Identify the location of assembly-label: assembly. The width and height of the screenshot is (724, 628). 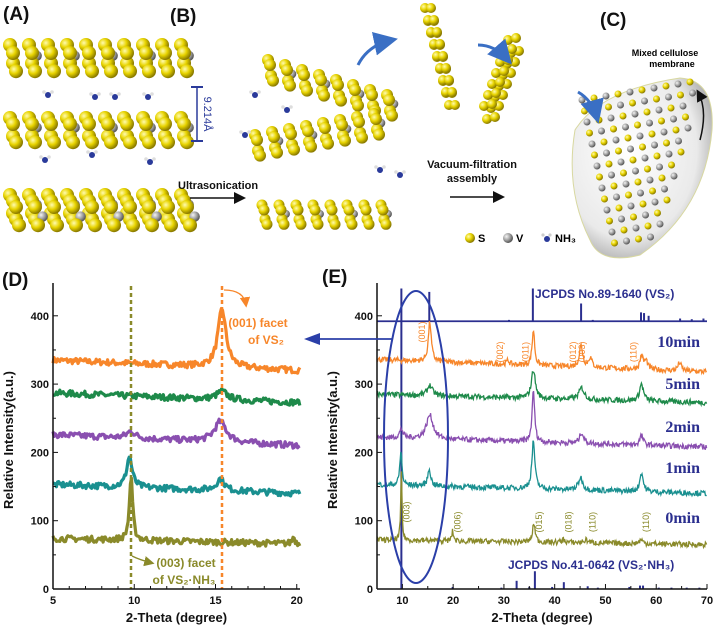
(472, 179).